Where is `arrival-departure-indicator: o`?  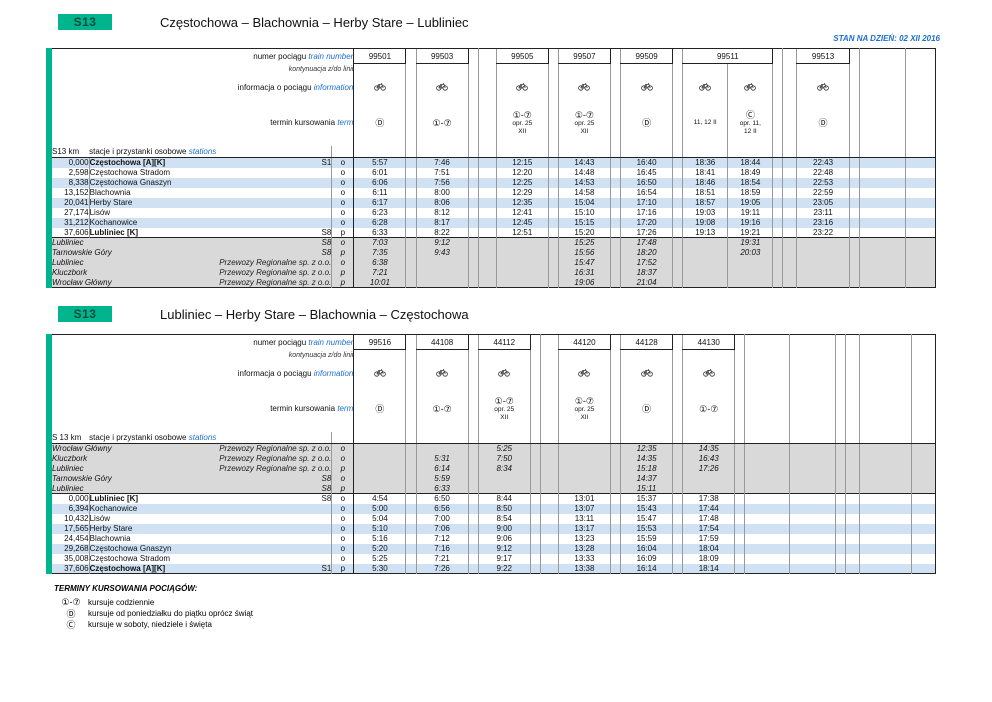 arrival-departure-indicator: o is located at coordinates (343, 192).